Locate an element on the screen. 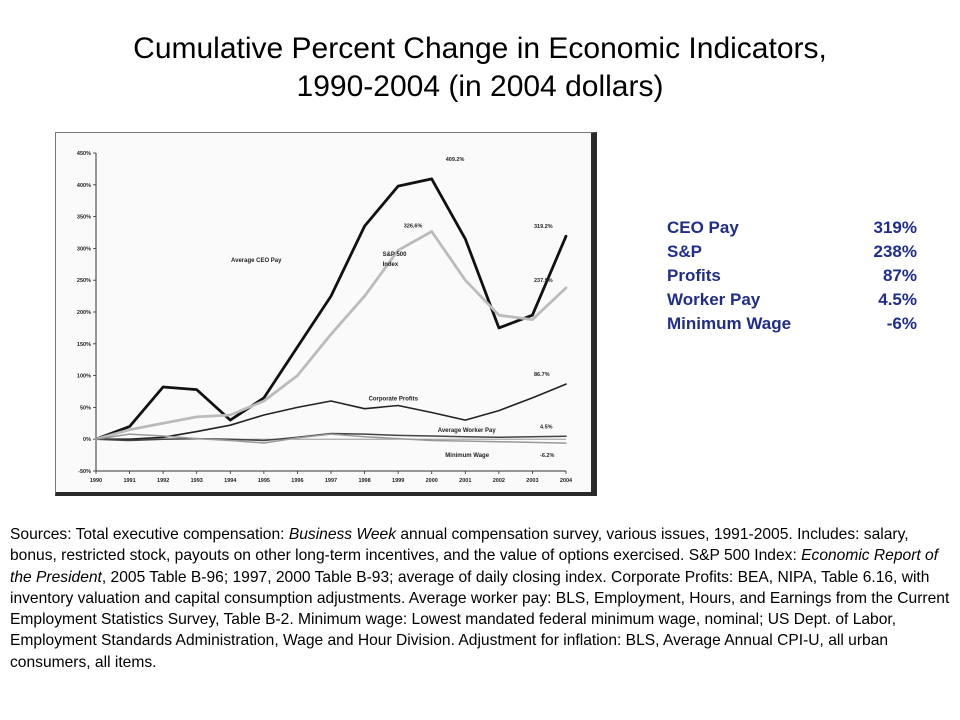 The width and height of the screenshot is (960, 720). summary-value: 4.5% is located at coordinates (897, 299).